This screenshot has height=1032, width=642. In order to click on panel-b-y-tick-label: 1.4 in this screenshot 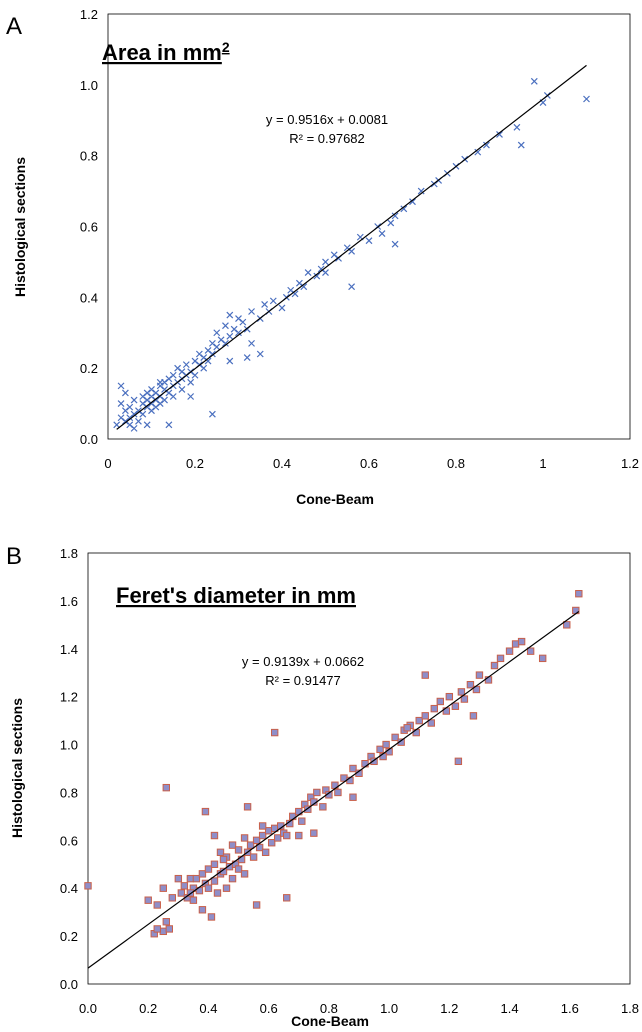, I will do `click(69, 649)`.